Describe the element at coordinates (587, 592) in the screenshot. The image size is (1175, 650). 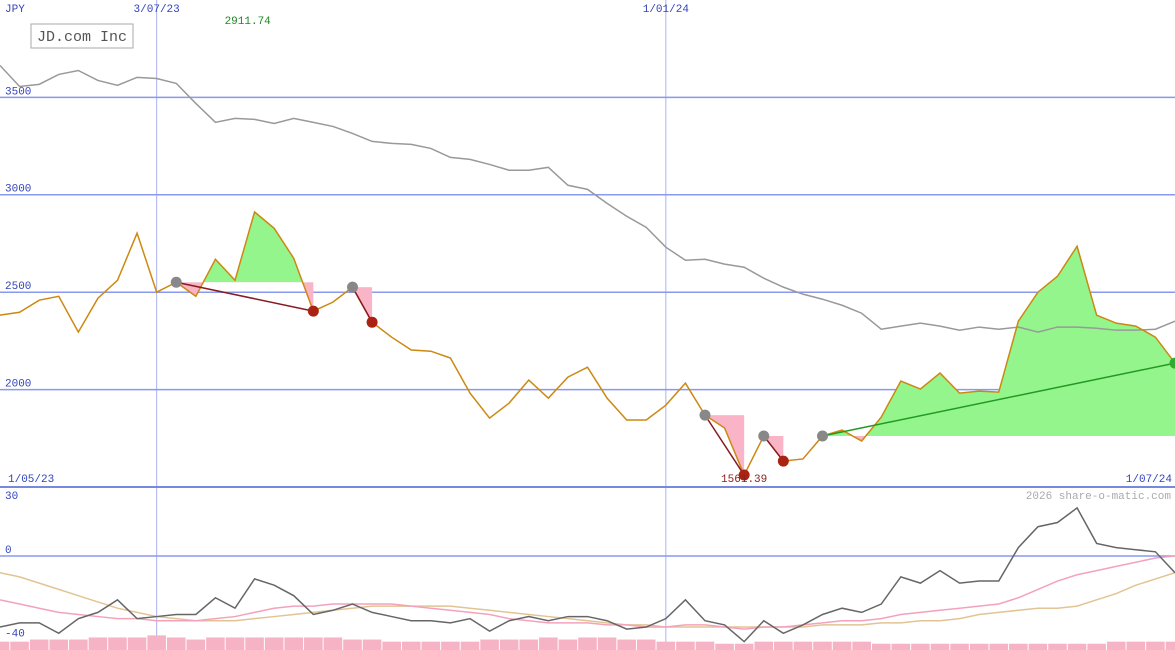
I see `series-line` at that location.